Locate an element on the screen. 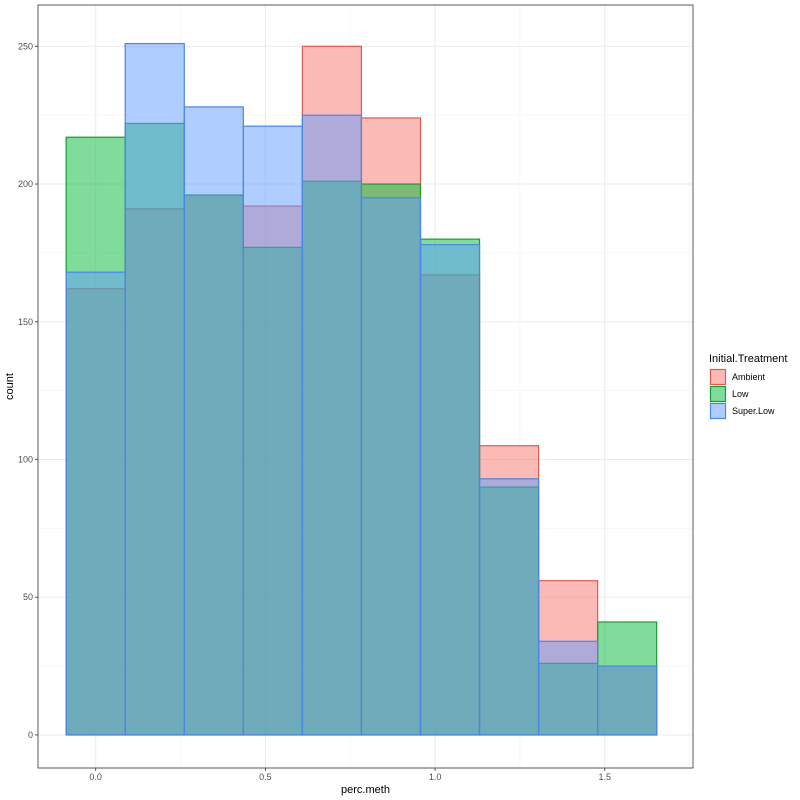  y-tick-label: 250 is located at coordinates (25, 46).